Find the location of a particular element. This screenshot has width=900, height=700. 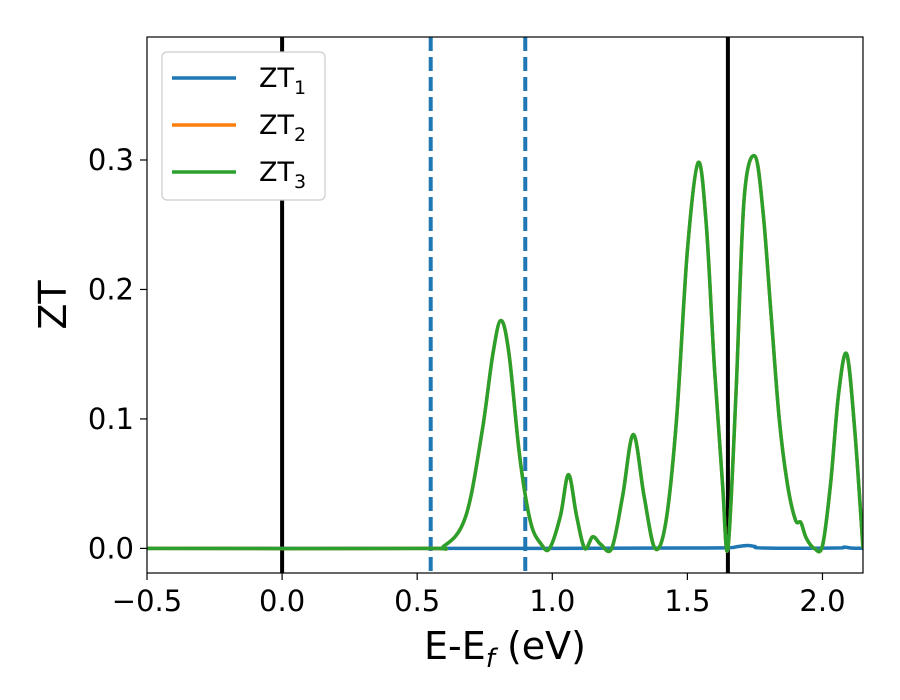

x-tick-label: −0.5 is located at coordinates (147, 601).